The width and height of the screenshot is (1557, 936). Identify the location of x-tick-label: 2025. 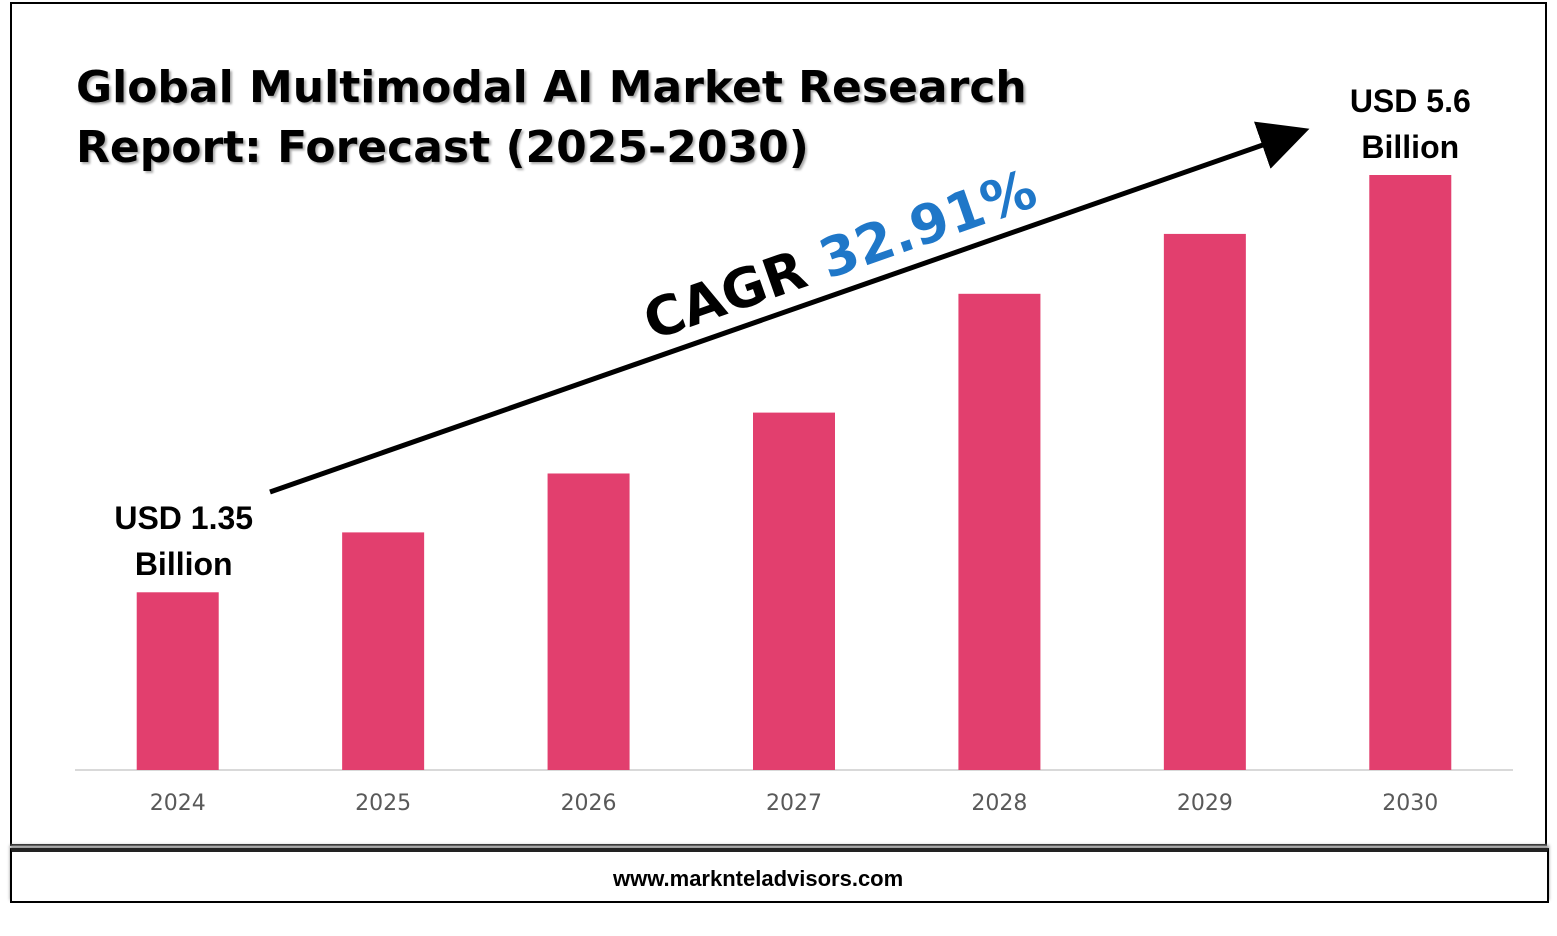
(383, 803).